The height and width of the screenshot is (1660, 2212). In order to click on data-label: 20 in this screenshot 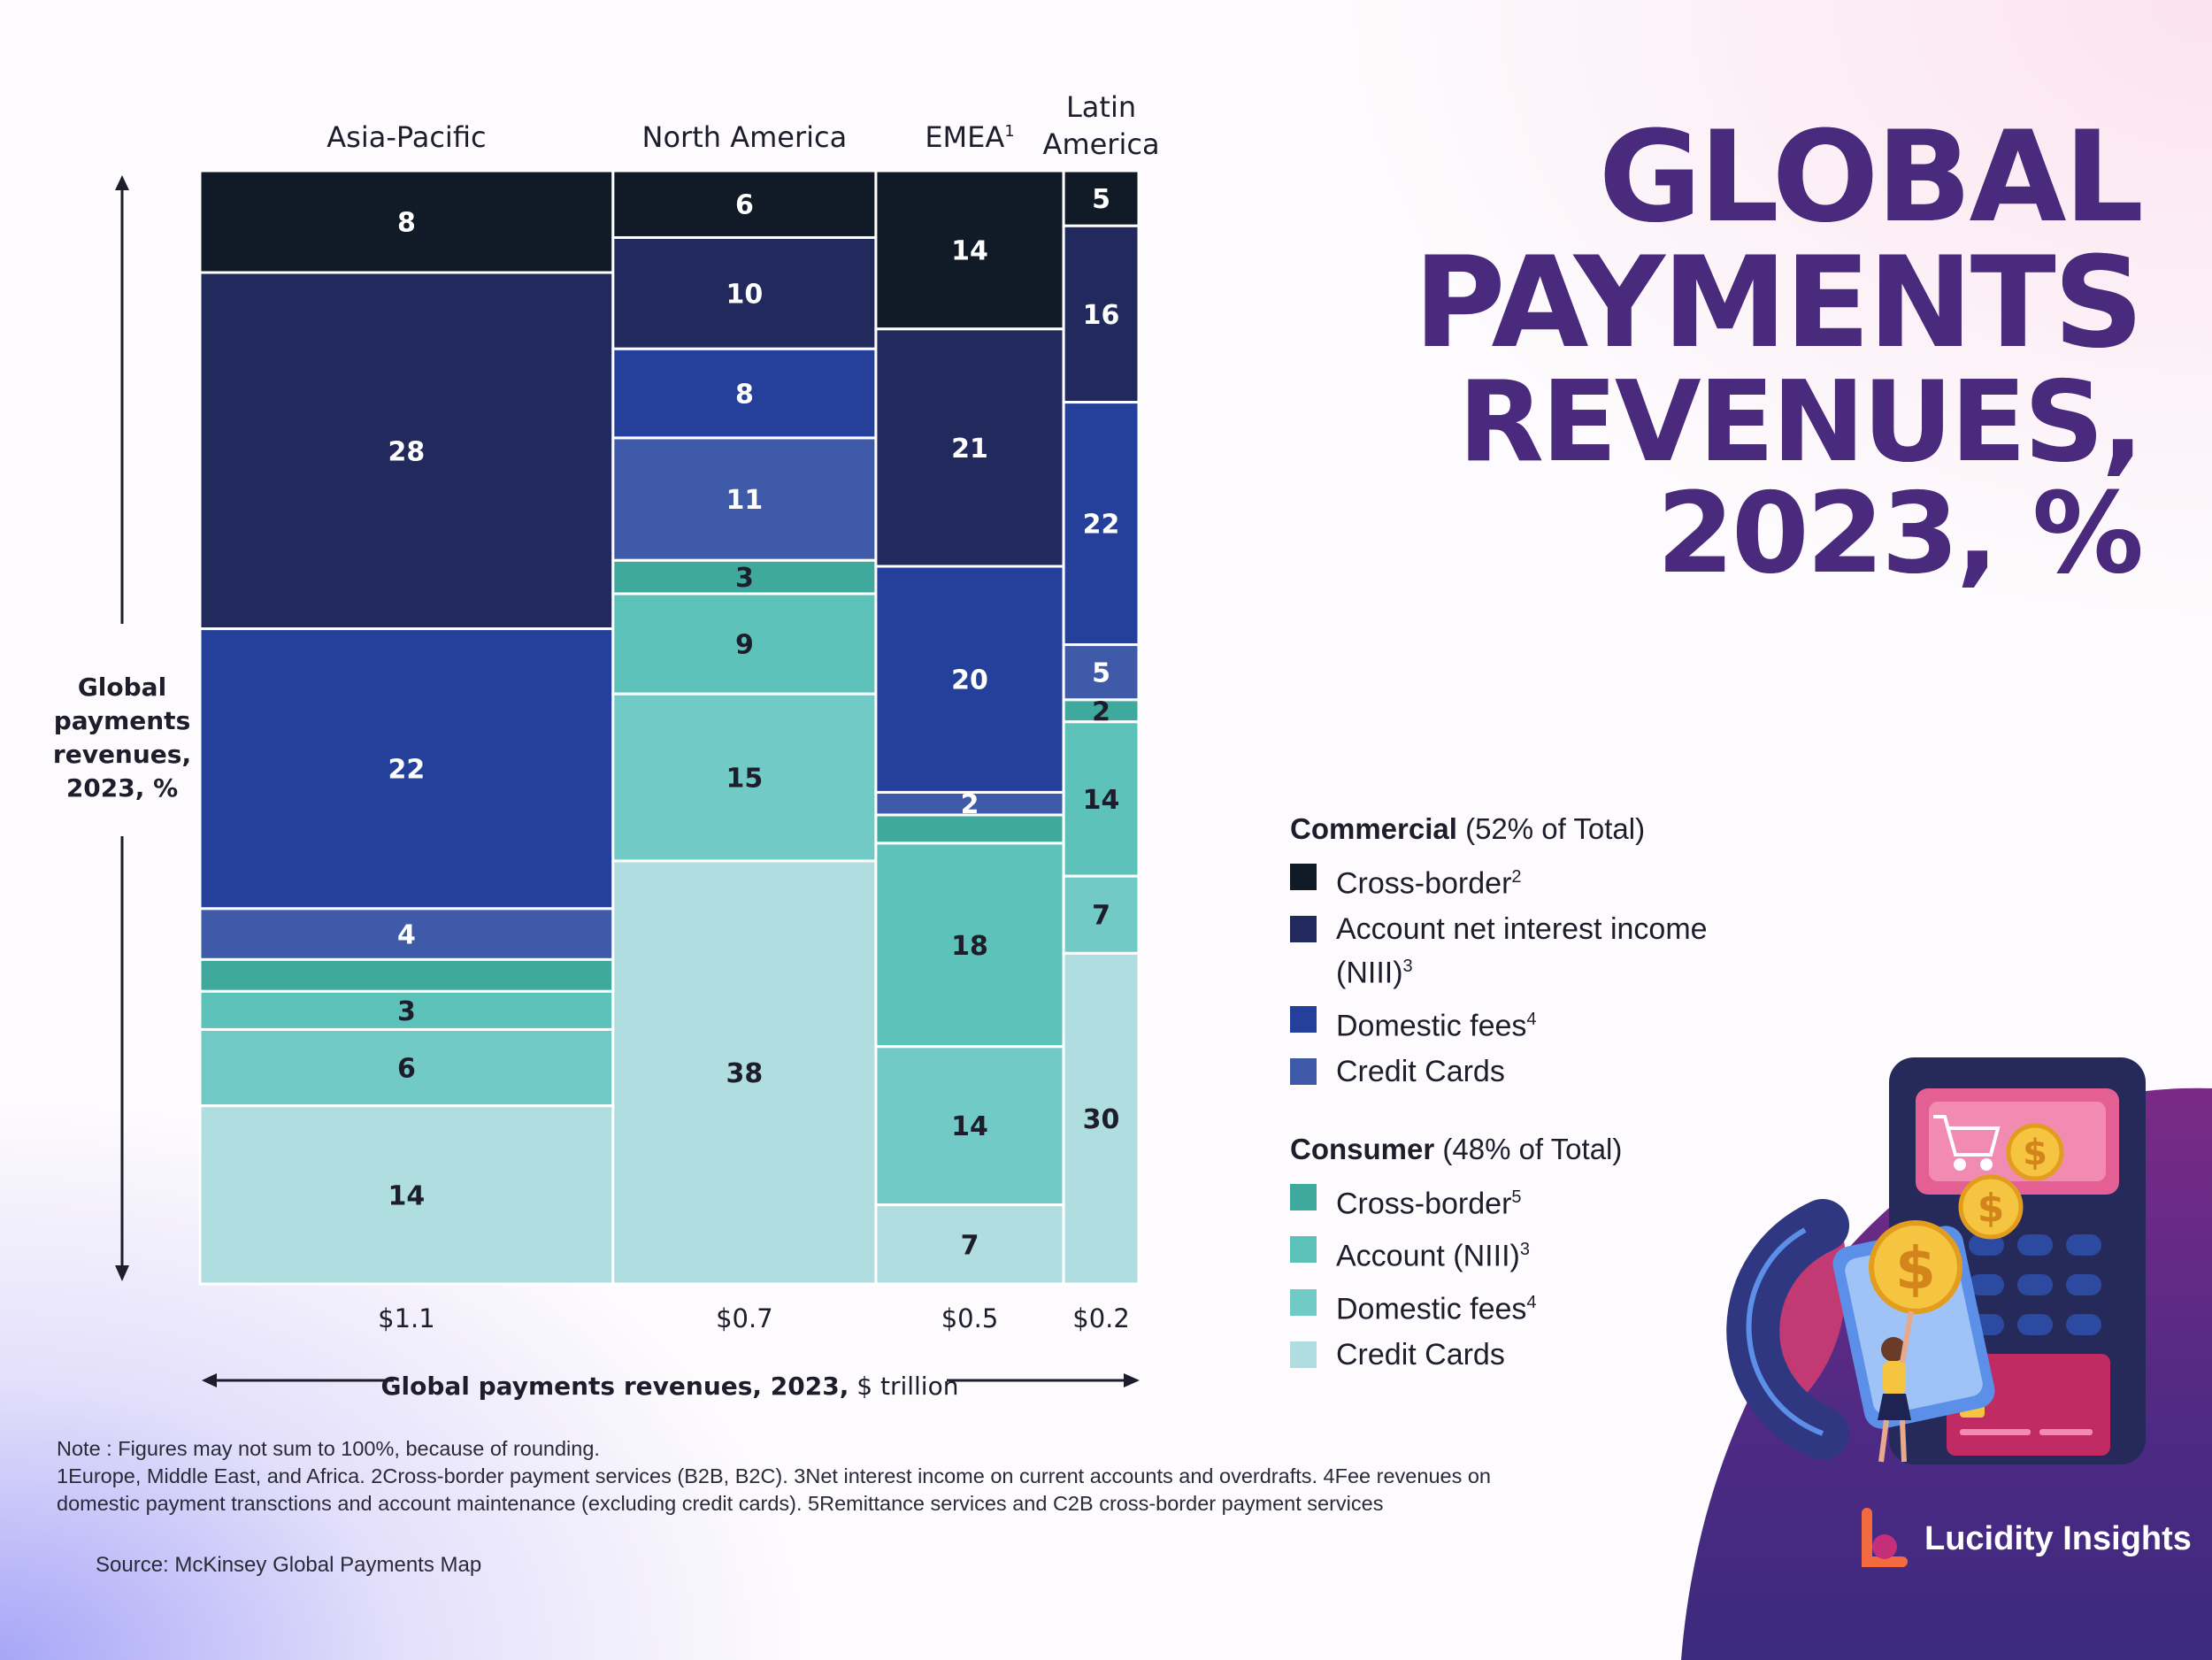, I will do `click(970, 680)`.